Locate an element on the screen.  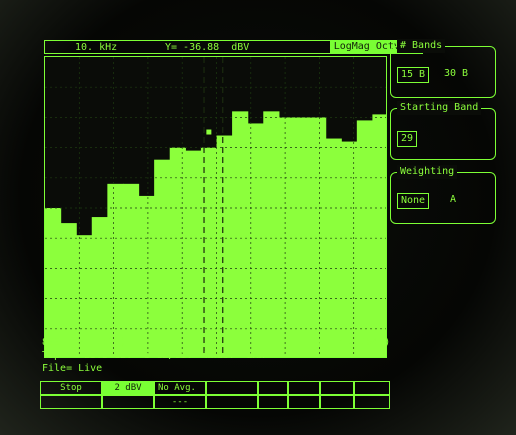
trace-header: 10. kHz Y= -36.88 dBV LogMag Octv 1 is located at coordinates (233, 47).